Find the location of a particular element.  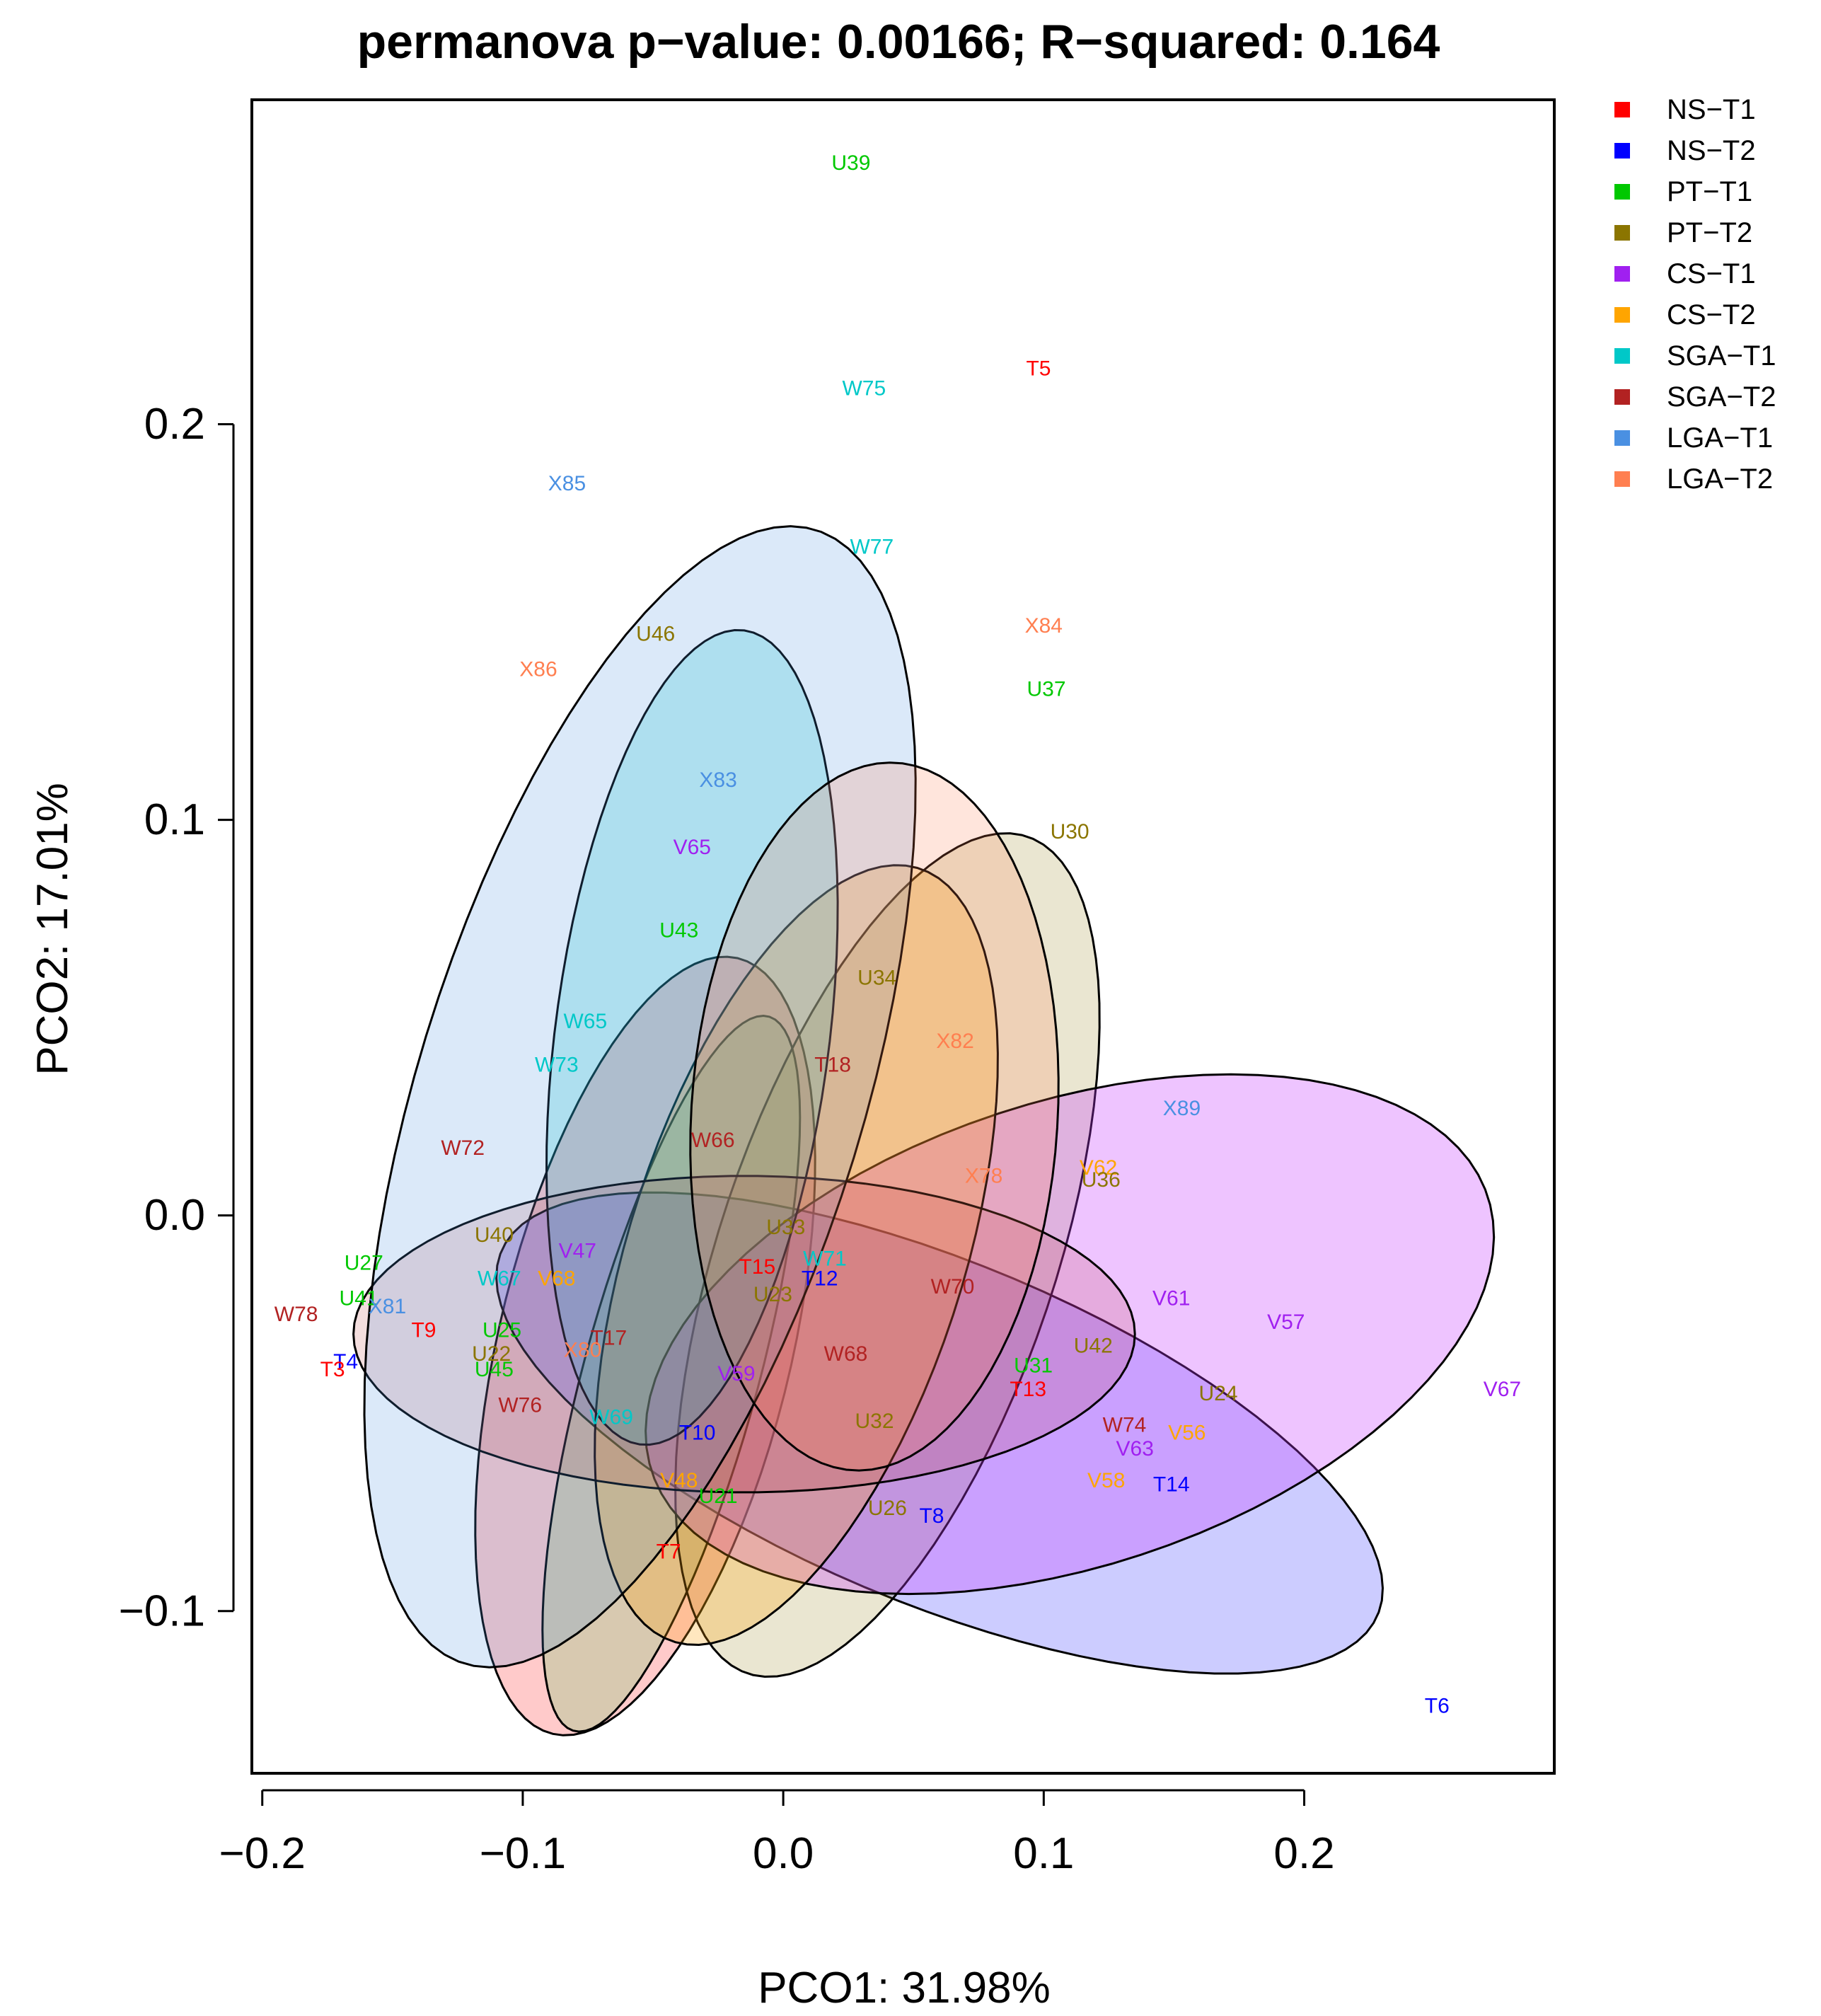

point-x85: X85 is located at coordinates (567, 483).